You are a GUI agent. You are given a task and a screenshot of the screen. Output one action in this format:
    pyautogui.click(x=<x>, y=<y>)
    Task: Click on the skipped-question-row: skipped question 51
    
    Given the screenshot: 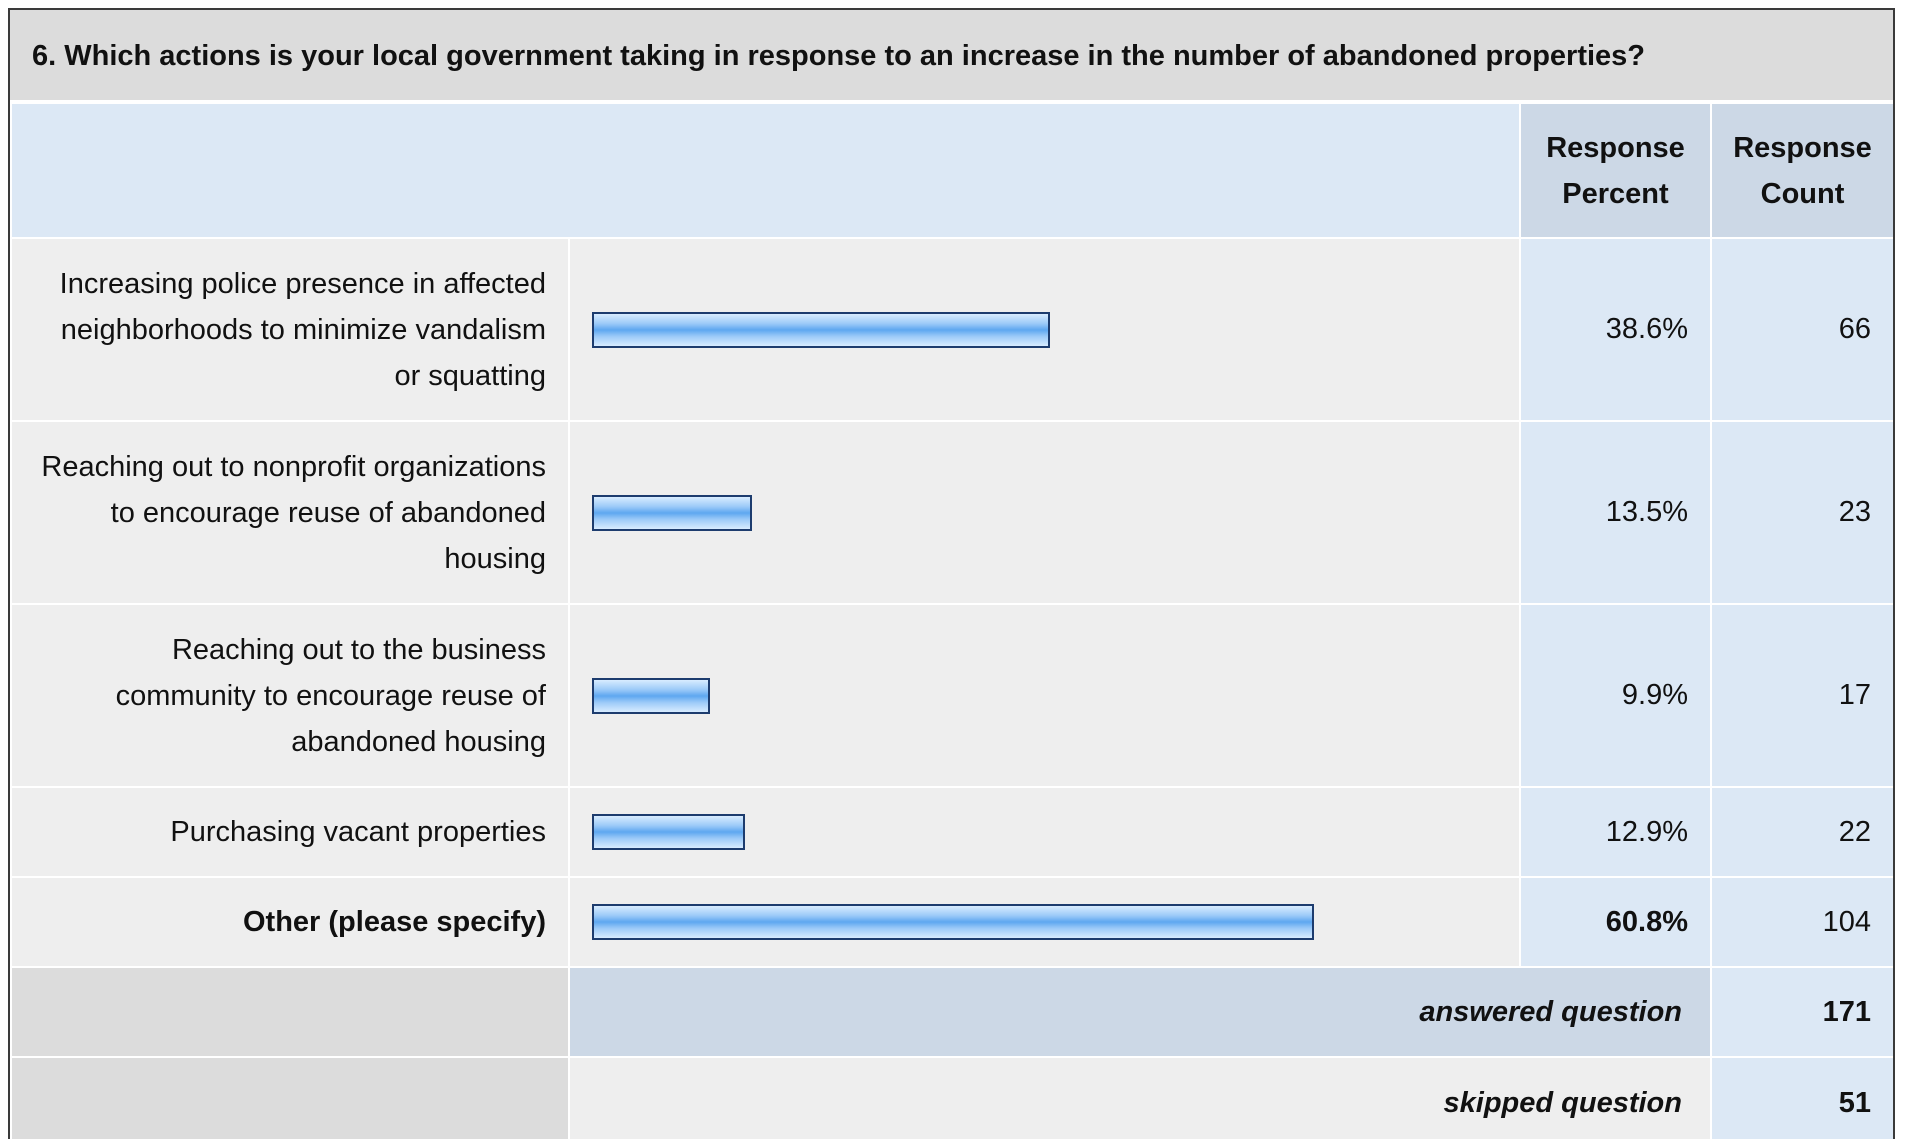 What is the action you would take?
    pyautogui.click(x=951, y=1097)
    